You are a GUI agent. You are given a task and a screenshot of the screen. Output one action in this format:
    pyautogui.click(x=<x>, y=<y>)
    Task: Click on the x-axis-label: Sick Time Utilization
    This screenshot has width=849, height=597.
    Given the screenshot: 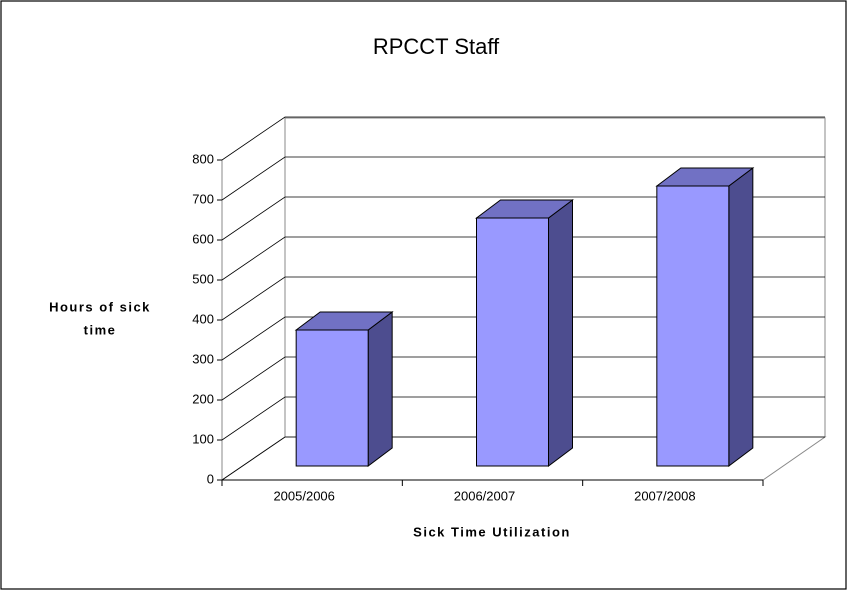 What is the action you would take?
    pyautogui.click(x=492, y=531)
    